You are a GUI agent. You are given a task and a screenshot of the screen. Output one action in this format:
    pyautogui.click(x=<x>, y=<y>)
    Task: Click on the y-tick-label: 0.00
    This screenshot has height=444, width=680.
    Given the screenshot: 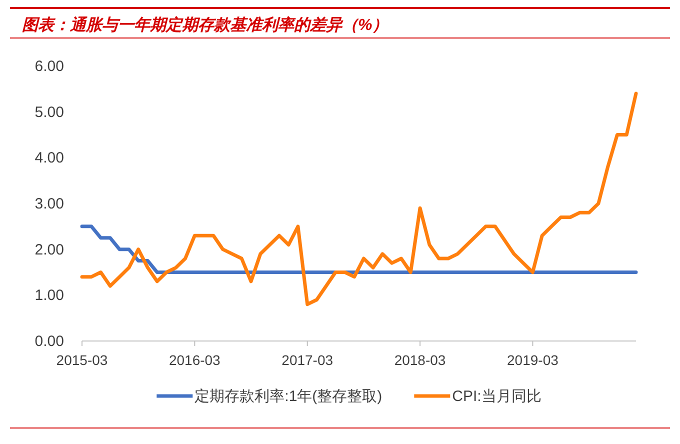 What is the action you would take?
    pyautogui.click(x=49, y=341)
    